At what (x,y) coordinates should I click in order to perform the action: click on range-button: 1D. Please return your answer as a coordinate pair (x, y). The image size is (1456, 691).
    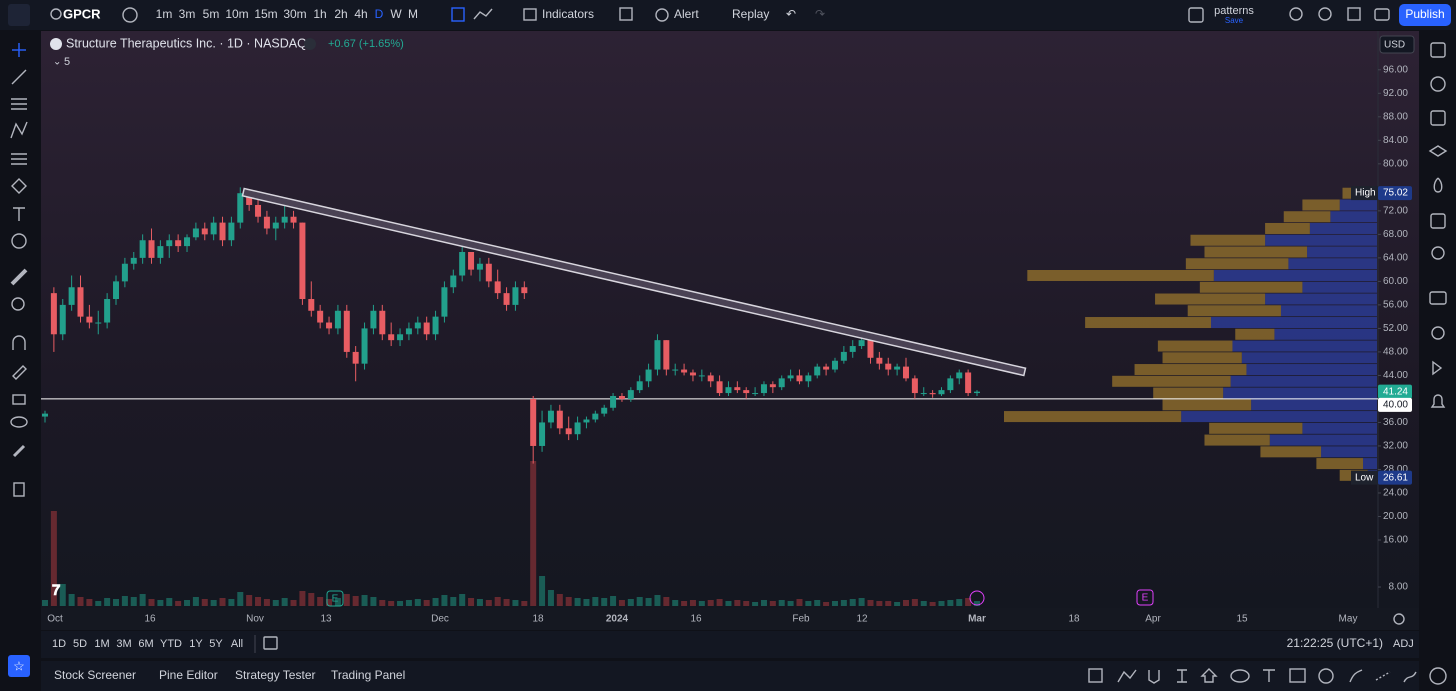
    Looking at the image, I should click on (59, 644).